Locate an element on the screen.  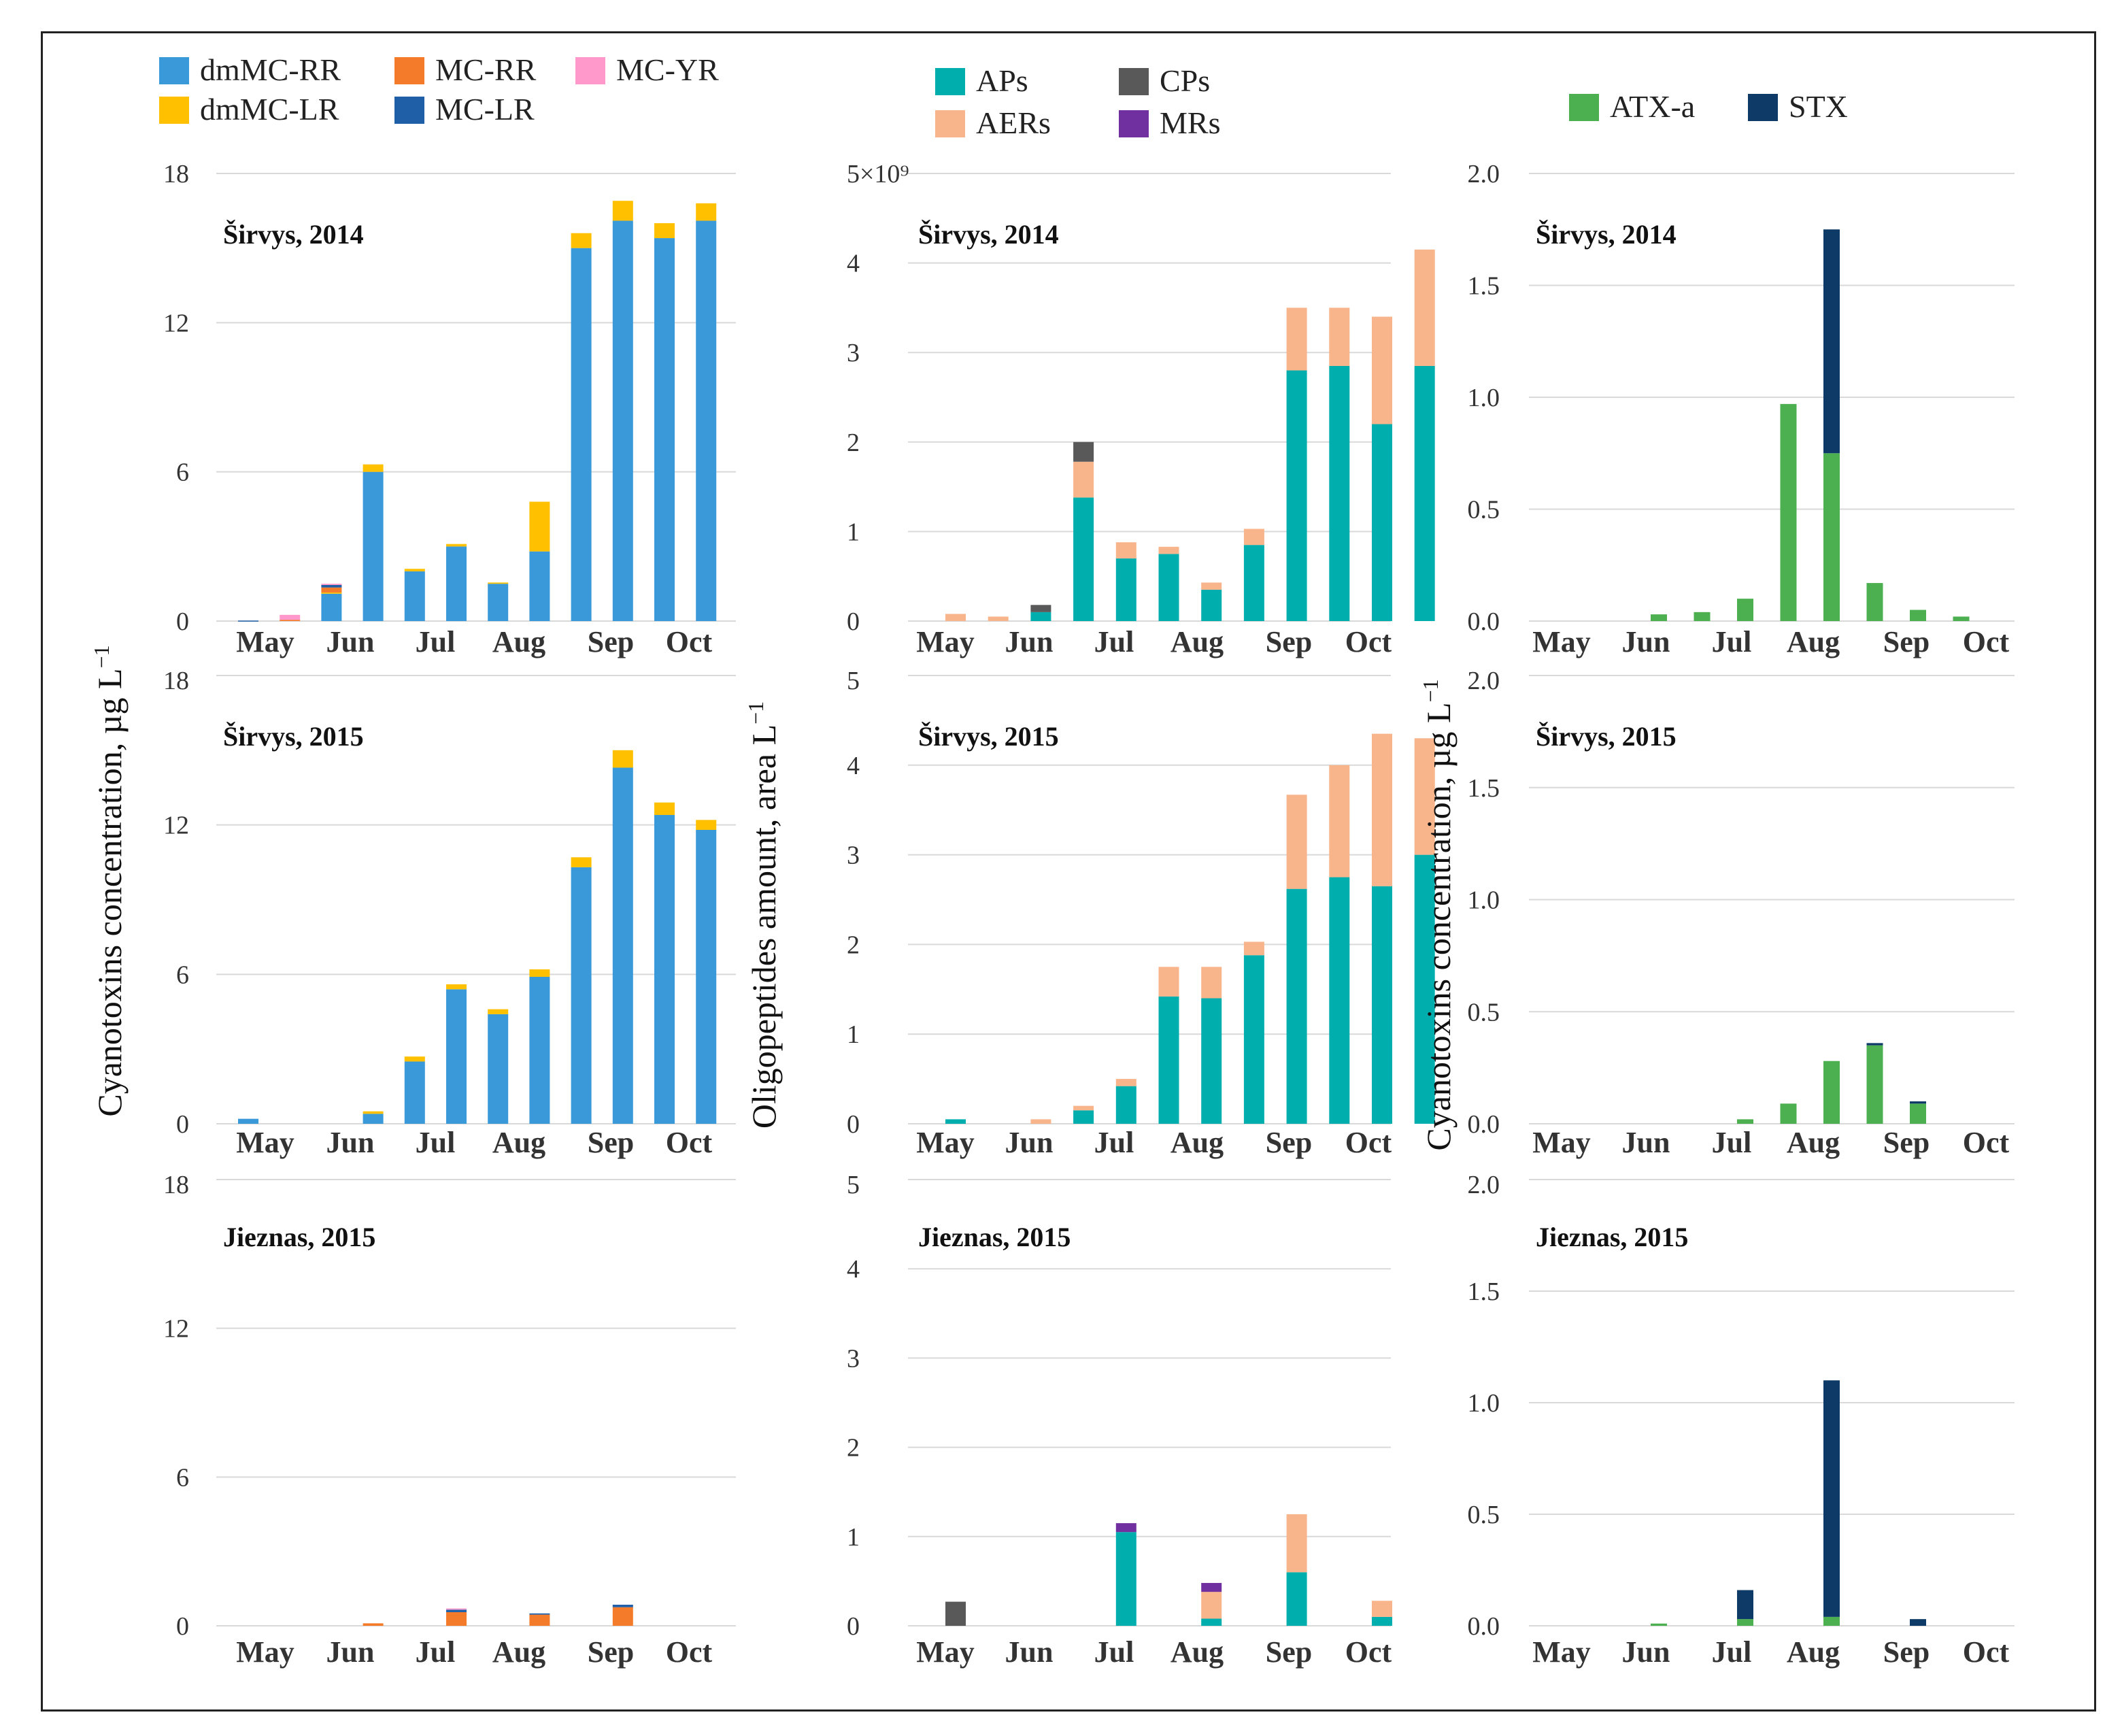
legend-swatch-APs is located at coordinates (950, 81).